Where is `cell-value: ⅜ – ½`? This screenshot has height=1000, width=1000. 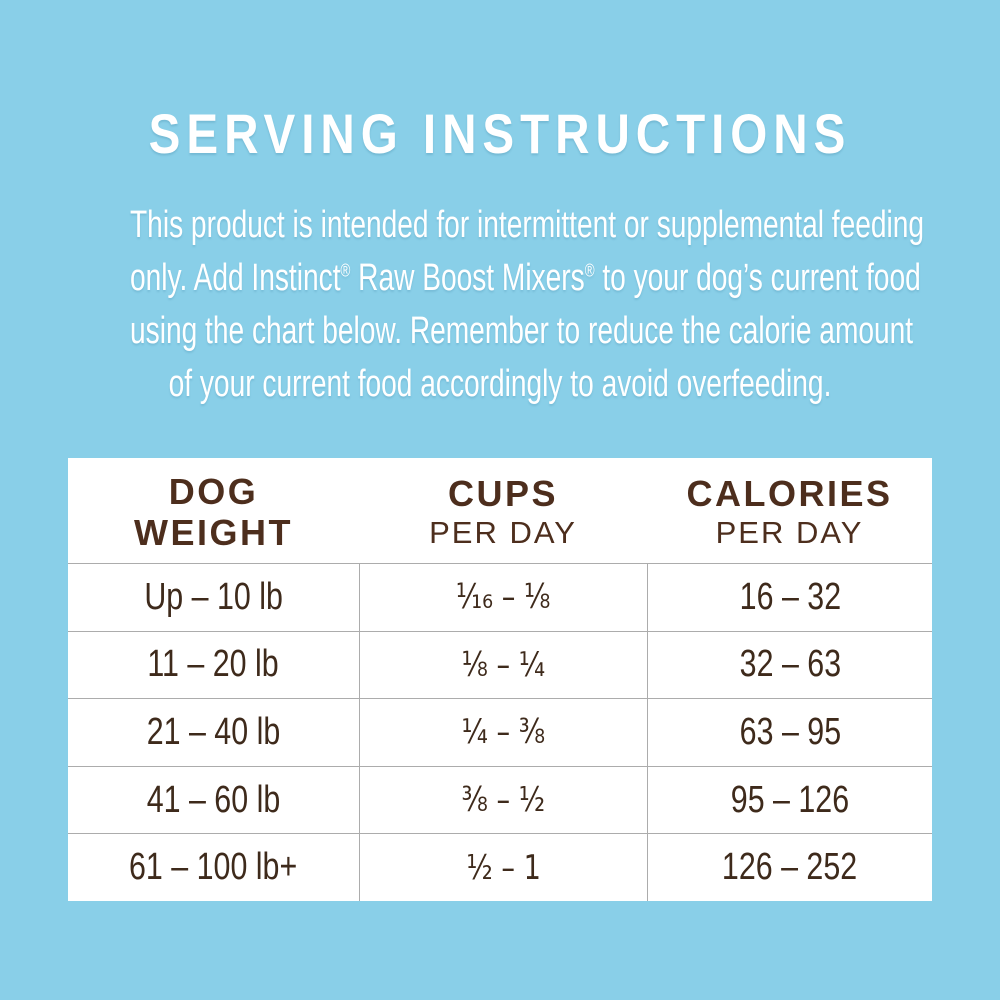
cell-value: ⅜ – ½ is located at coordinates (503, 800).